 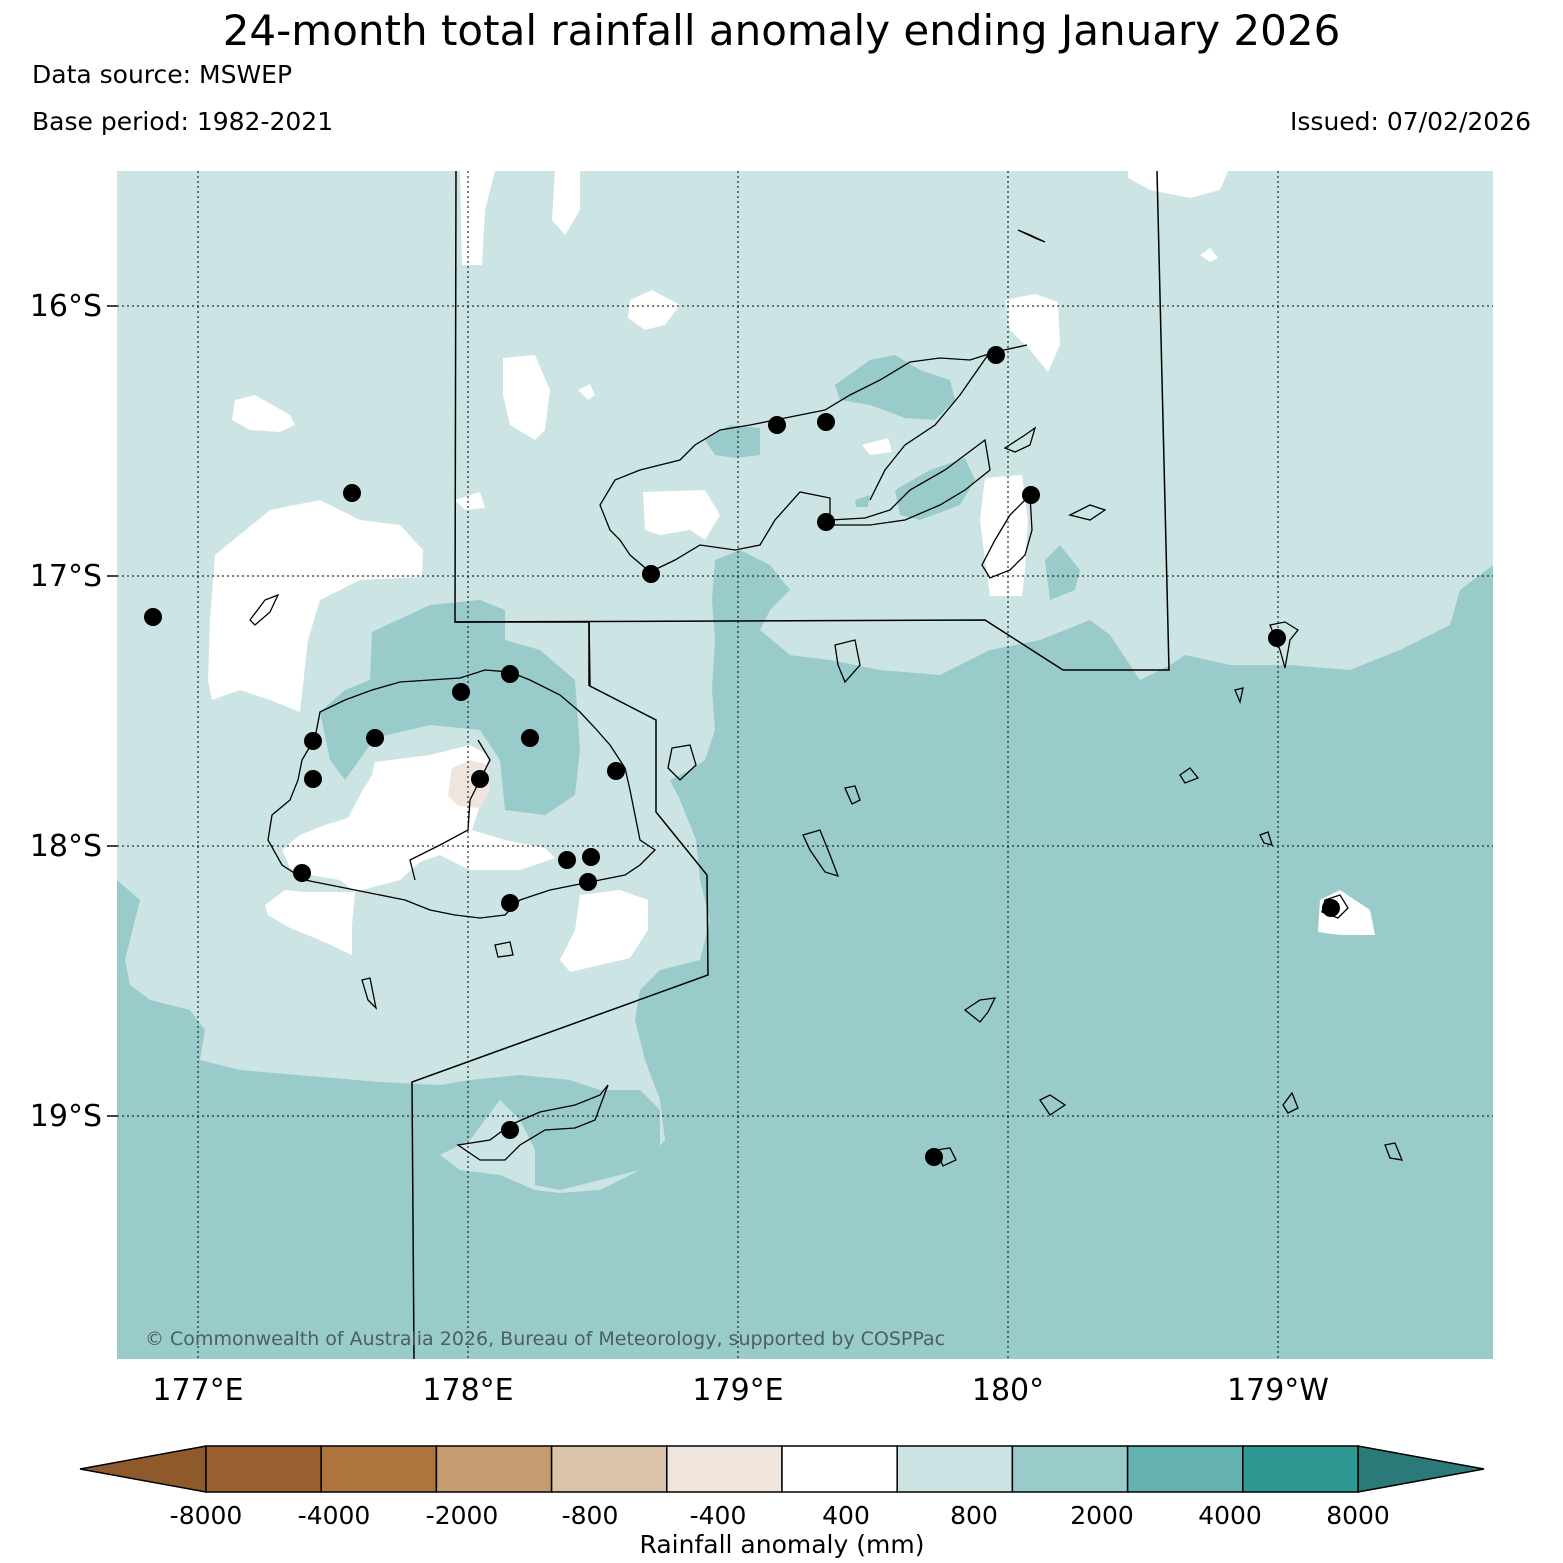 What do you see at coordinates (1102, 1515) in the screenshot?
I see `colorbar-tick-label: 2000` at bounding box center [1102, 1515].